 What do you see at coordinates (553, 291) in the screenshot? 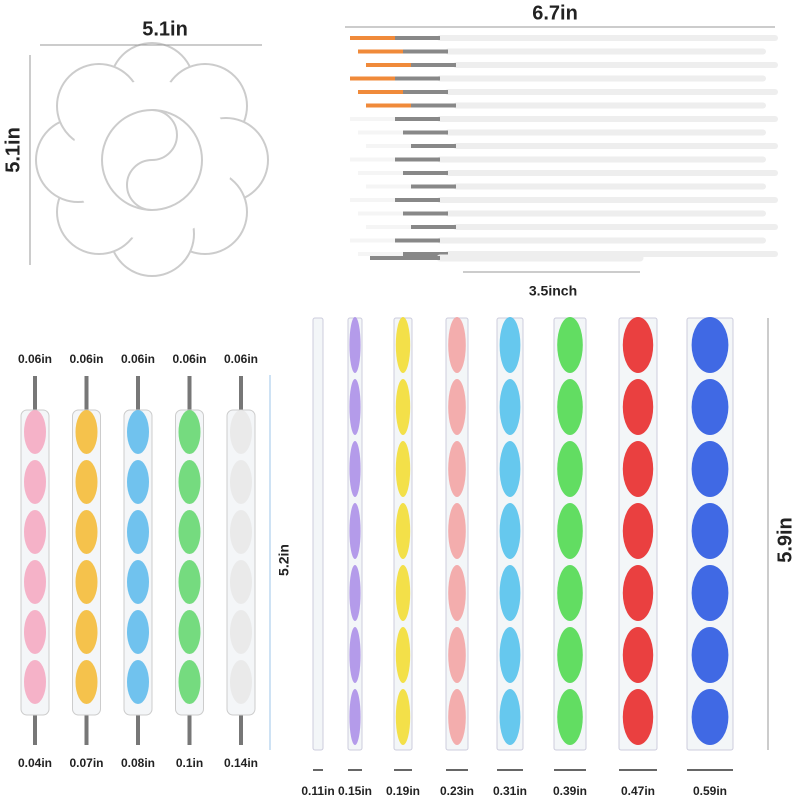
I see `brush-short-length: 3.5inch` at bounding box center [553, 291].